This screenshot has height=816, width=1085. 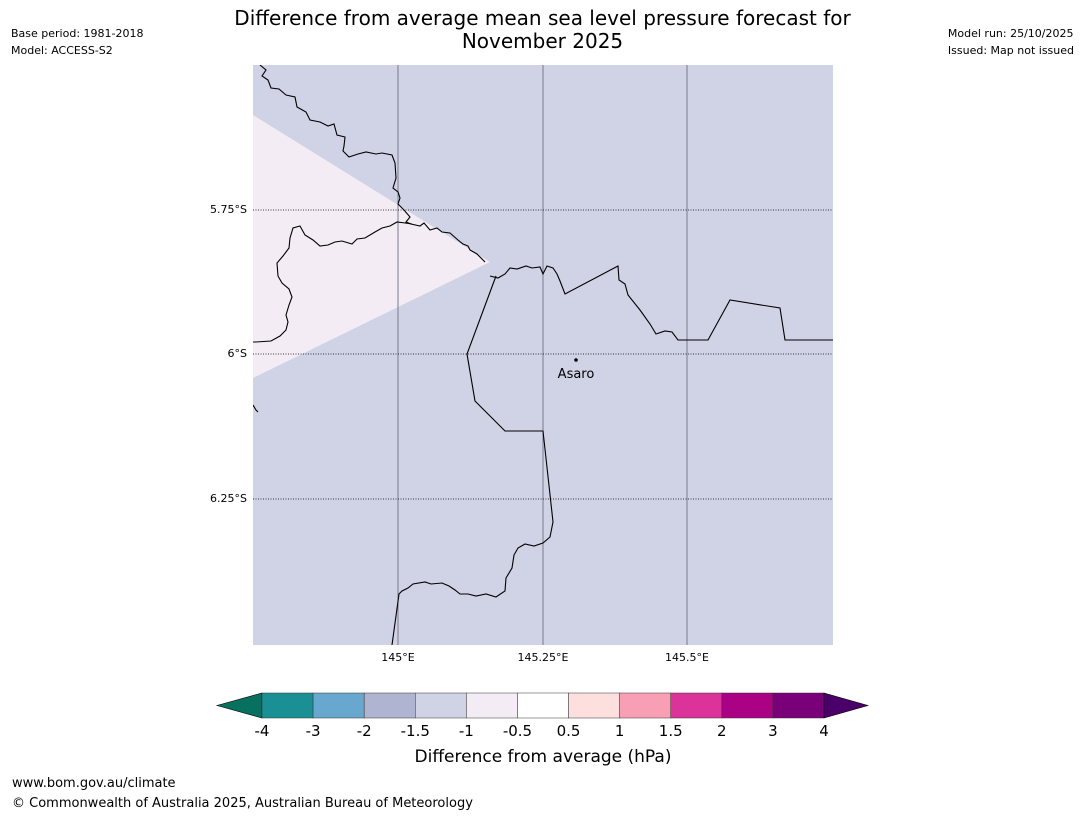 I want to click on colorbar-tick-label: -0.5, so click(x=517, y=731).